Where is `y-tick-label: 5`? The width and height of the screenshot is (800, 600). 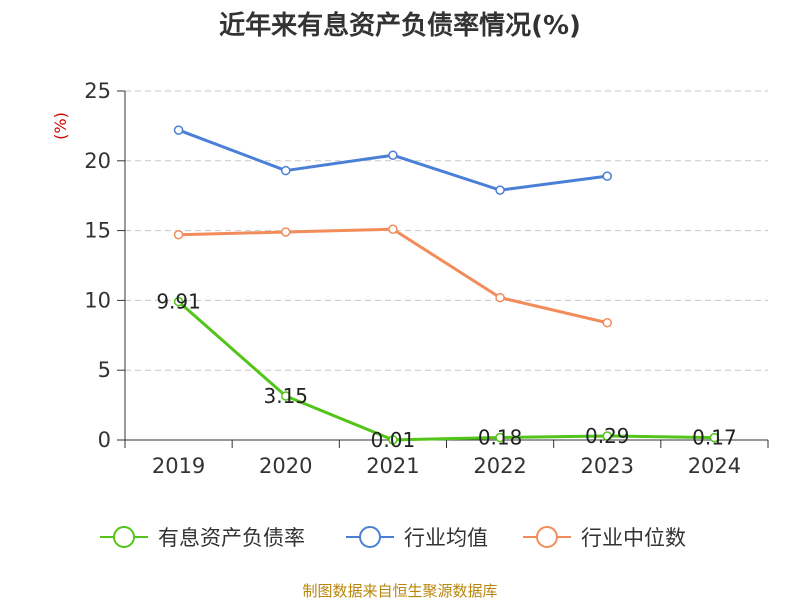 y-tick-label: 5 is located at coordinates (104, 370).